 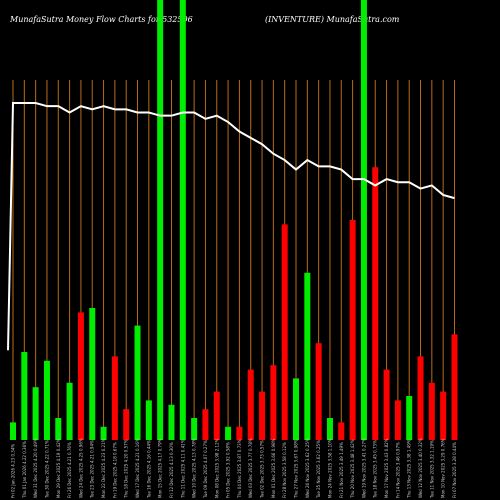 I want to click on x-tick-label: Fri 26 Dec 2025 4.21 0.76%, so click(x=69, y=470).